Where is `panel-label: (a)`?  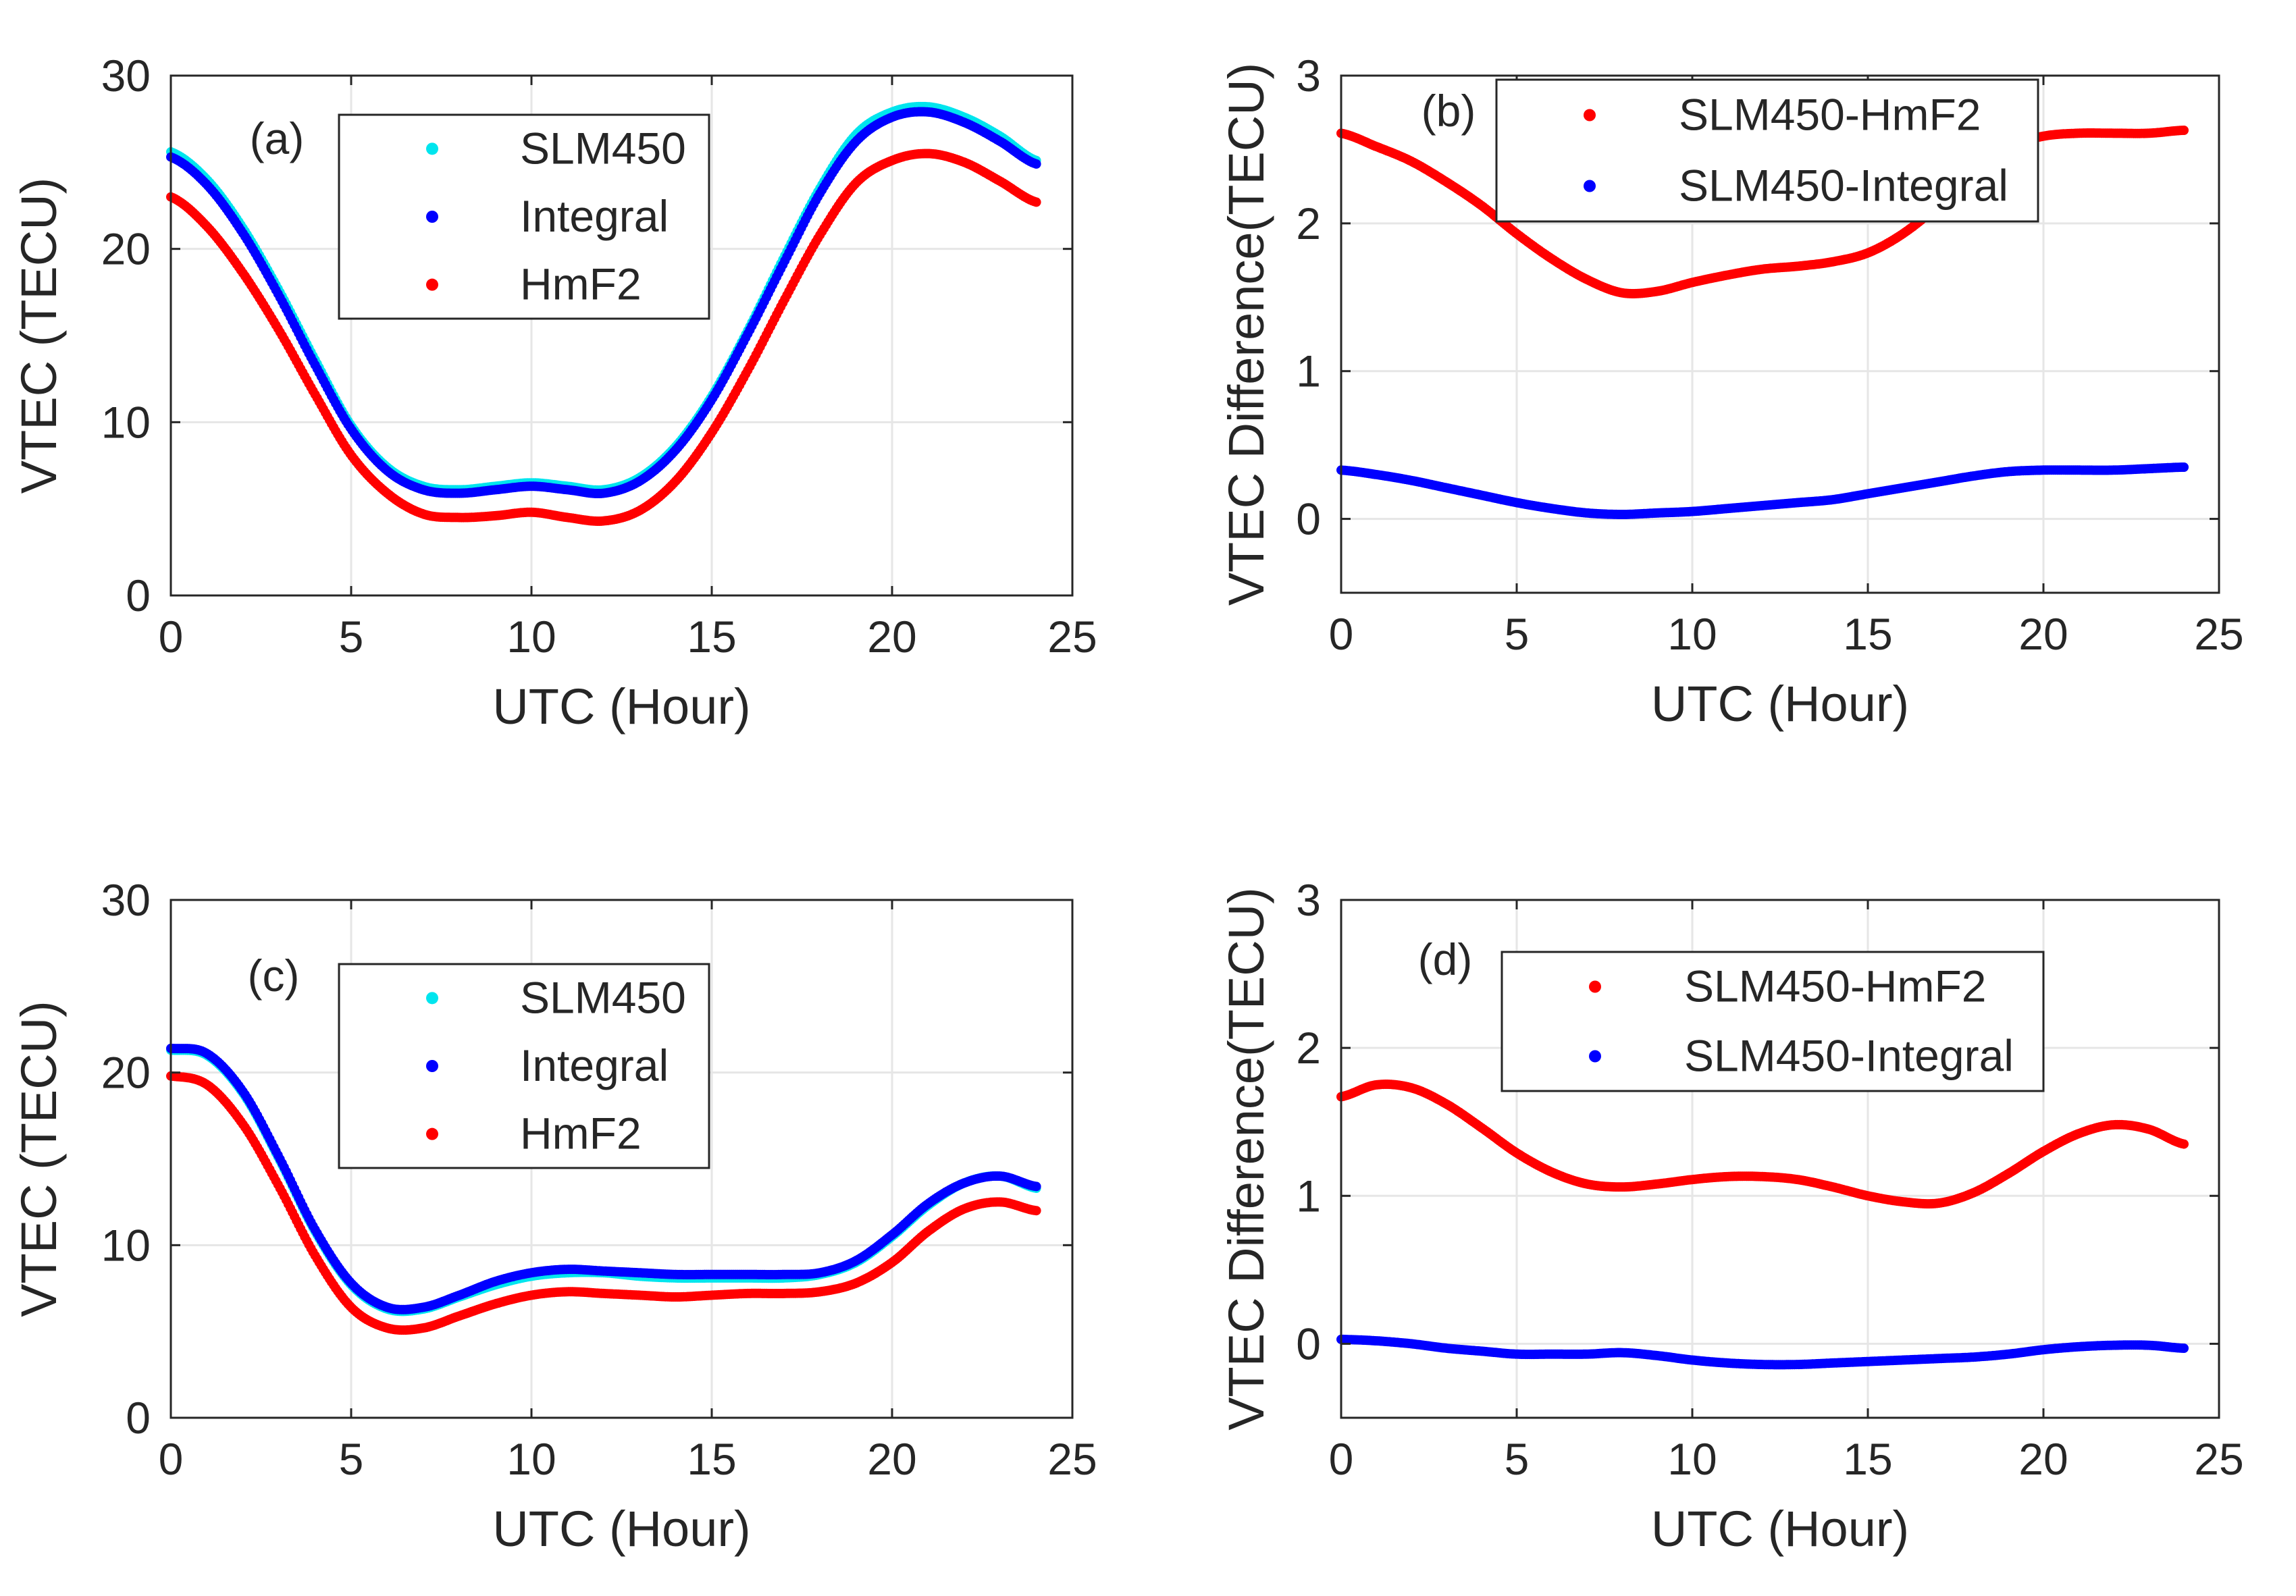 panel-label: (a) is located at coordinates (277, 138).